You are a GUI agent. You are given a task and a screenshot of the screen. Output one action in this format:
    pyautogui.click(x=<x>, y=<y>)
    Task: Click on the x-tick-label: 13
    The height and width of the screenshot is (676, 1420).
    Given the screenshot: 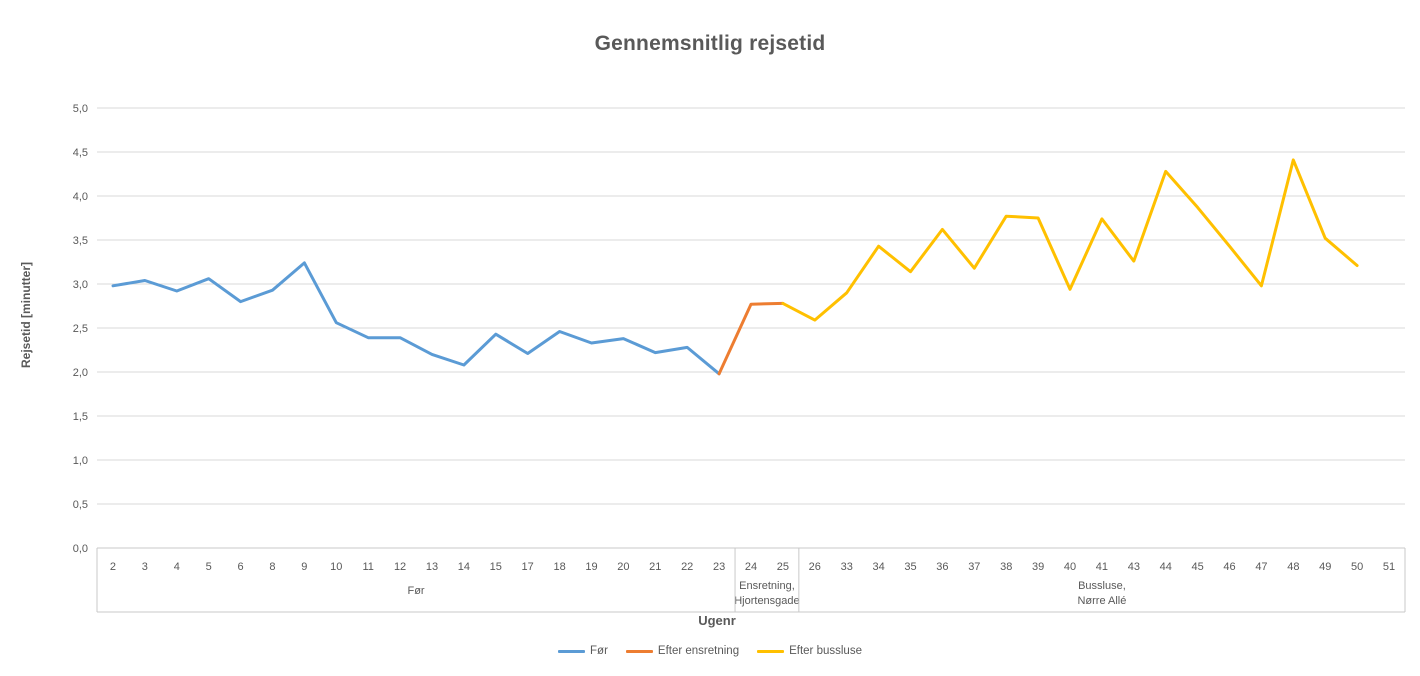 What is the action you would take?
    pyautogui.click(x=432, y=567)
    